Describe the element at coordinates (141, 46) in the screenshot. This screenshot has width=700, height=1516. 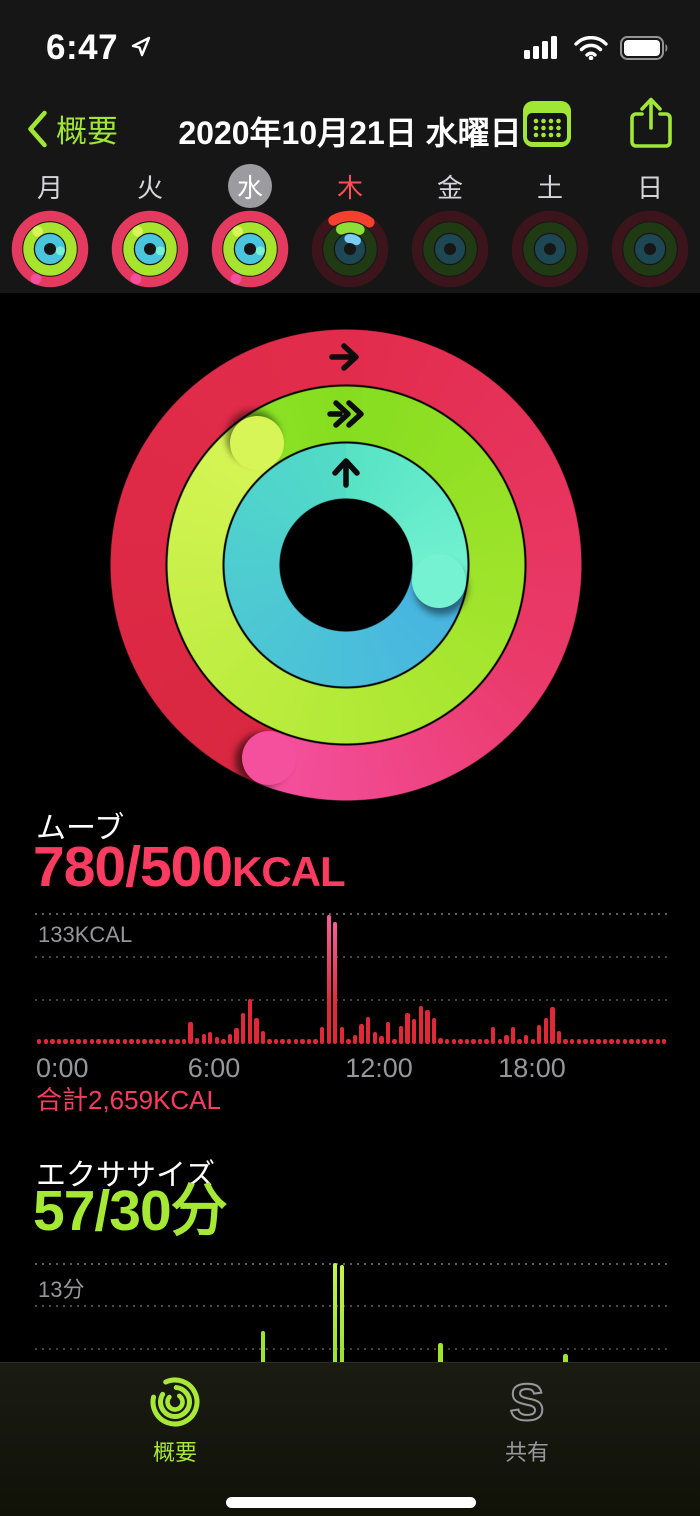
I see `location-arrow-icon` at that location.